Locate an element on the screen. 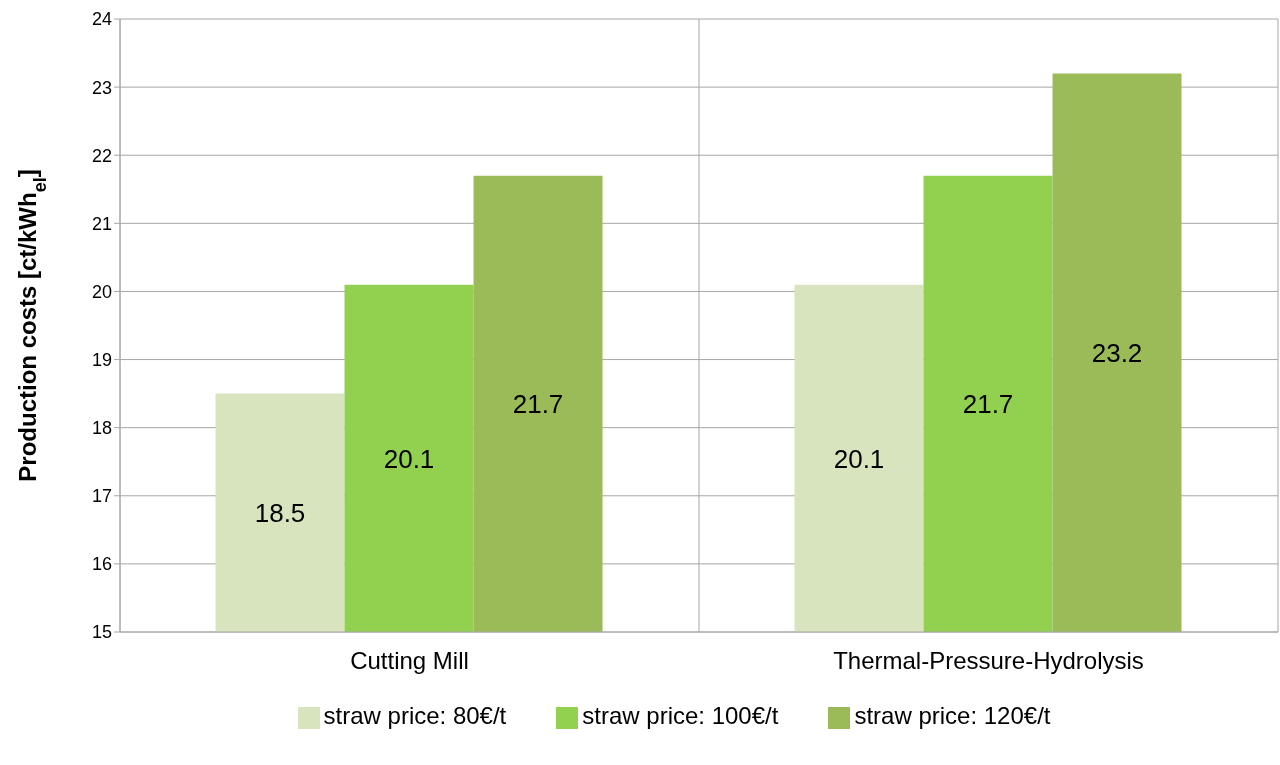  legend-label: straw price: 120€/t is located at coordinates (952, 715).